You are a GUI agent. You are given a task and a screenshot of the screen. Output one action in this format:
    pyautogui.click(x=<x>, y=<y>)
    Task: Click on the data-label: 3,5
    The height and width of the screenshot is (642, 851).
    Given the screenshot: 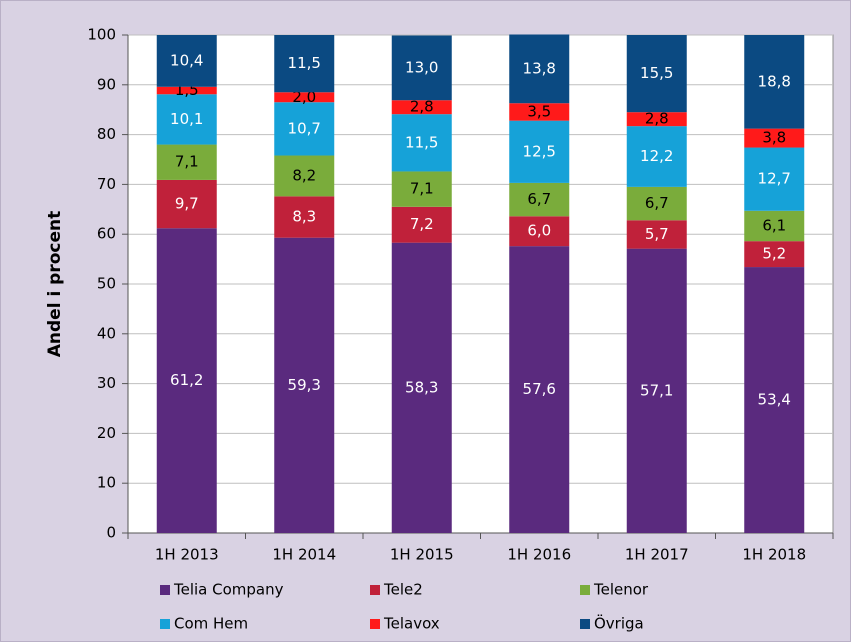 What is the action you would take?
    pyautogui.click(x=539, y=111)
    